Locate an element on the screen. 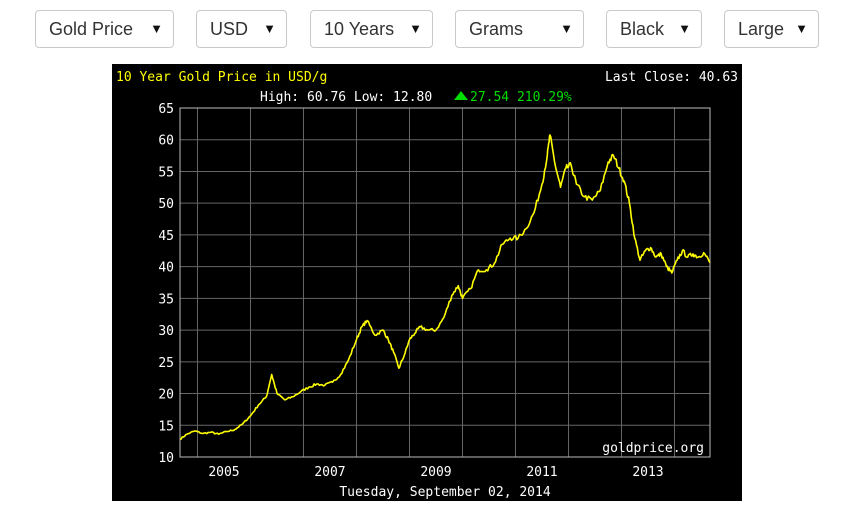  y-axis-ticks: 10 15 20 25 30 35 40 45 50 55 60 65 is located at coordinates (166, 284).